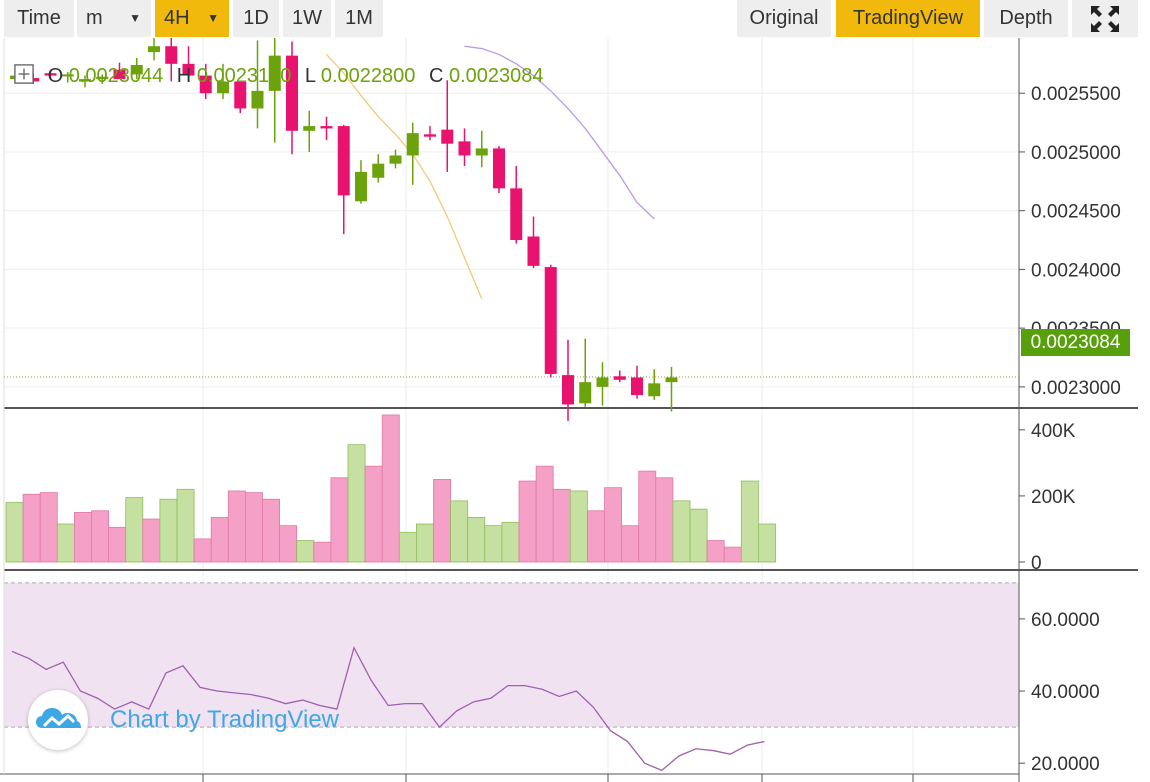 The width and height of the screenshot is (1150, 782). I want to click on view-original-button: Original, so click(784, 18).